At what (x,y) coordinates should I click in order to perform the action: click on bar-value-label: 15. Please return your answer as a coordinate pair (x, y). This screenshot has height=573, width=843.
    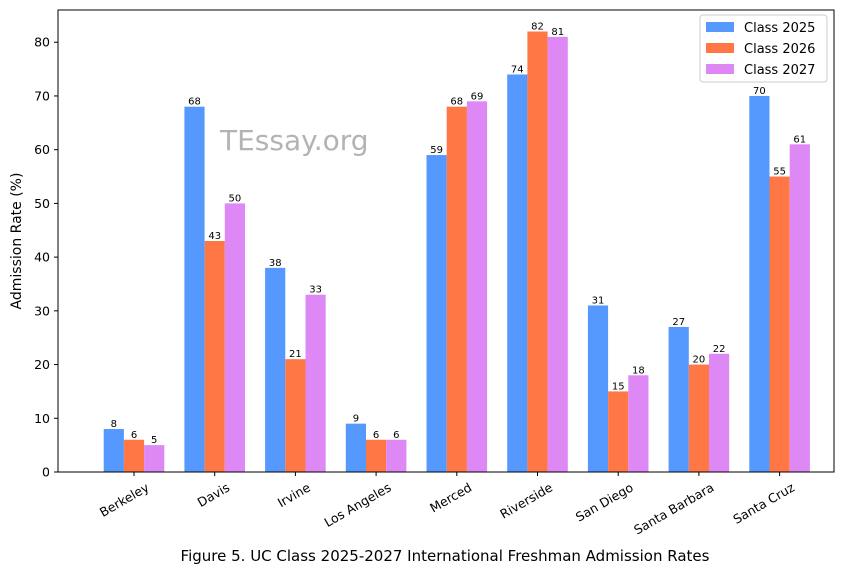
    Looking at the image, I should click on (618, 386).